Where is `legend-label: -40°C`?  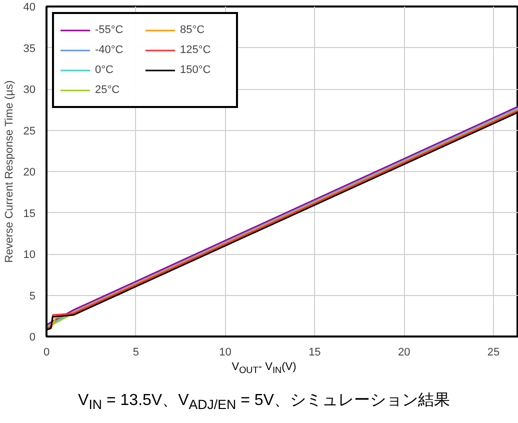 legend-label: -40°C is located at coordinates (109, 50).